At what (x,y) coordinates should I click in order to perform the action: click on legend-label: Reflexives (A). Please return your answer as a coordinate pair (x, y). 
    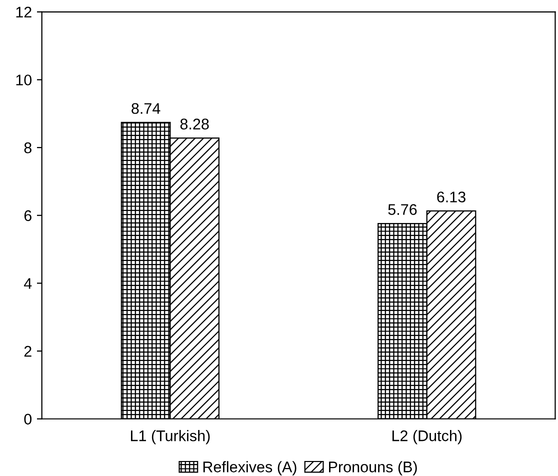
    Looking at the image, I should click on (249, 468).